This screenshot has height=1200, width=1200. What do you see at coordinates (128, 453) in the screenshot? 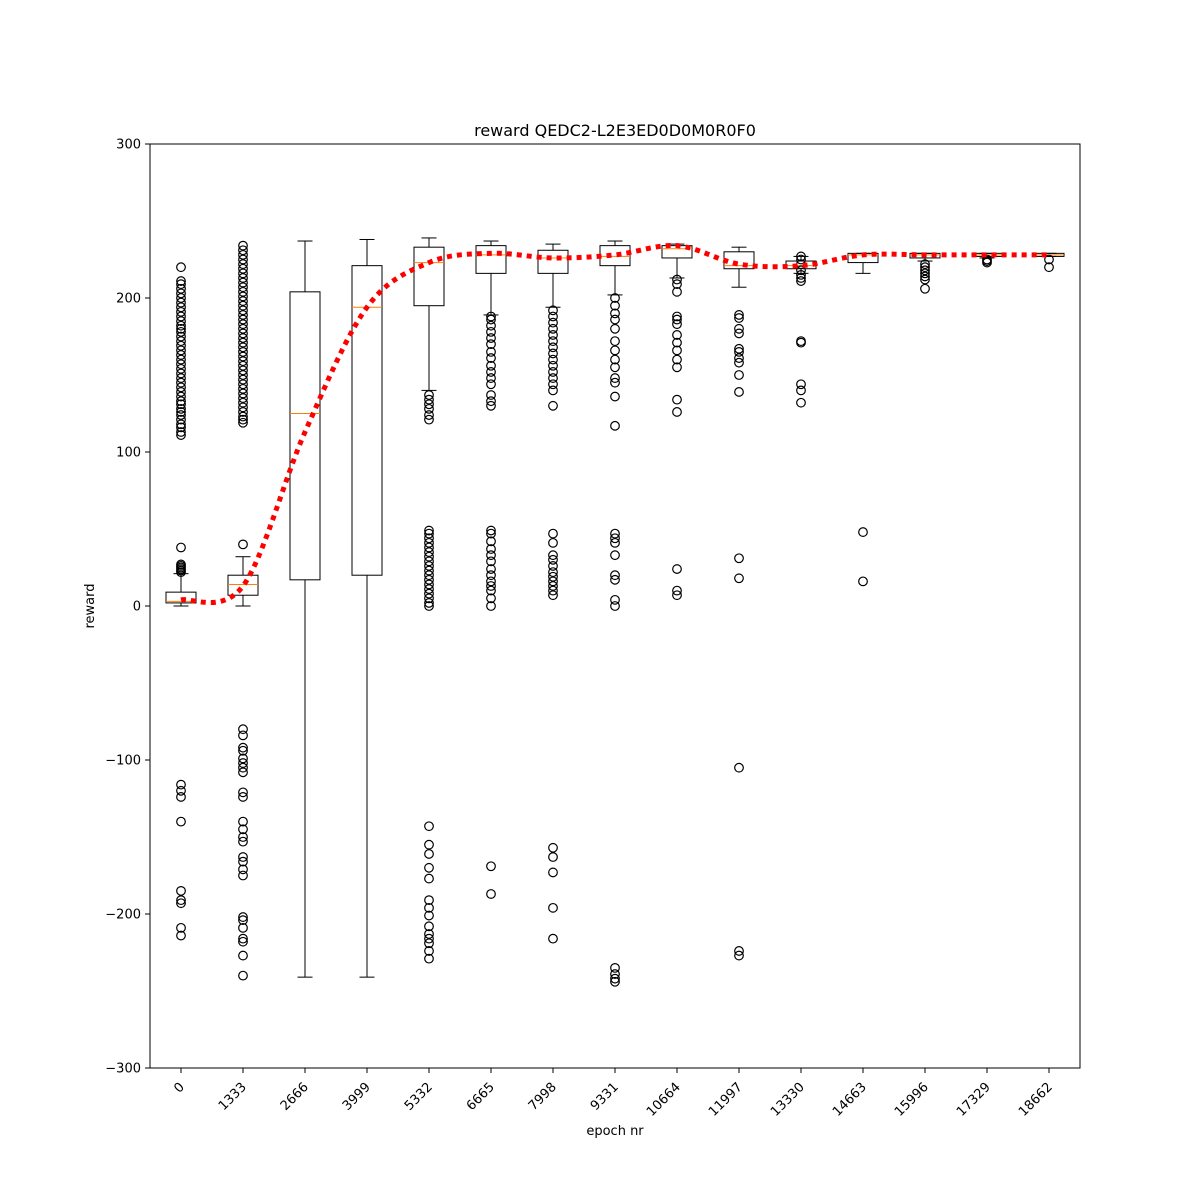
I see `y-tick-label: 100` at bounding box center [128, 453].